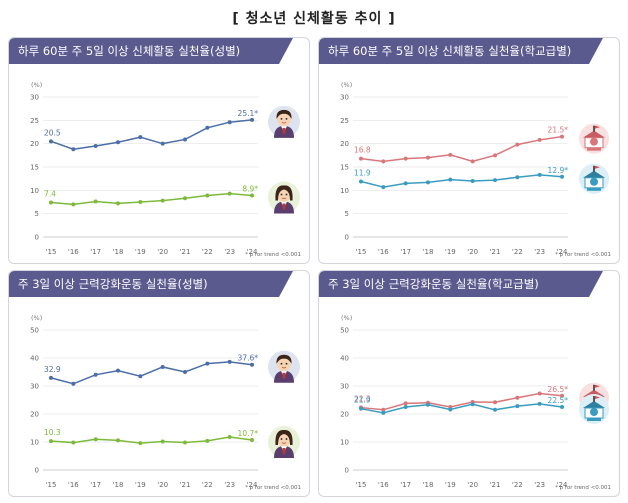 This screenshot has height=503, width=628. What do you see at coordinates (37, 214) in the screenshot?
I see `y-tick-label: 5` at bounding box center [37, 214].